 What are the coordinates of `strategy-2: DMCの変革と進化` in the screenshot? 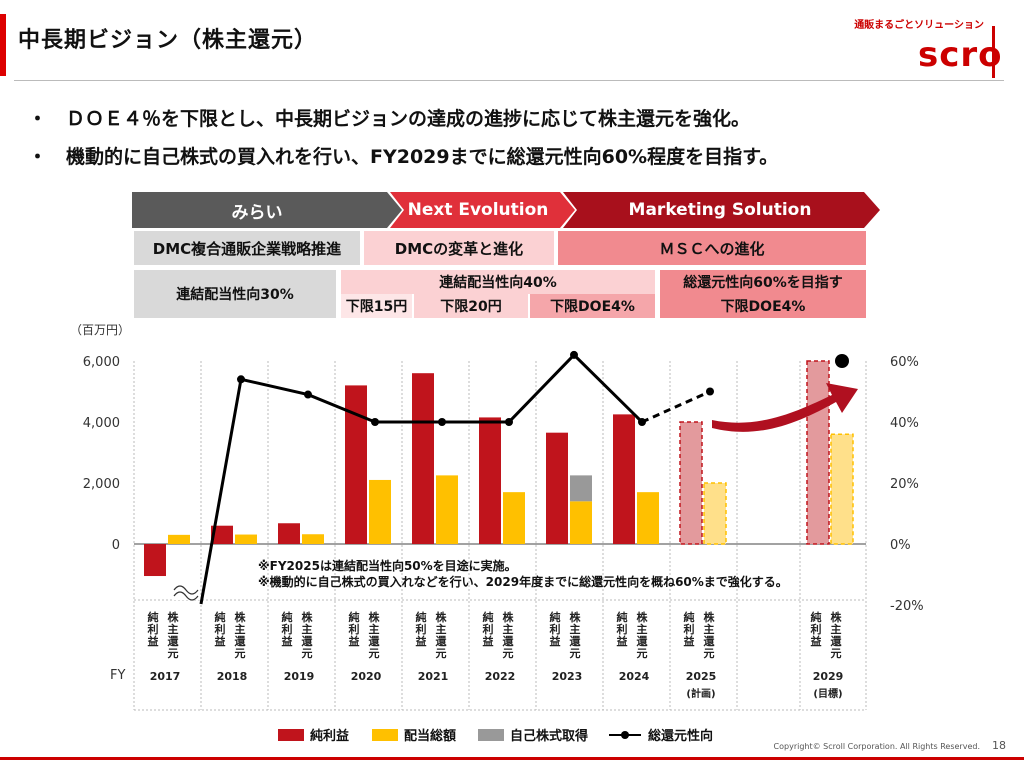 It's located at (459, 248).